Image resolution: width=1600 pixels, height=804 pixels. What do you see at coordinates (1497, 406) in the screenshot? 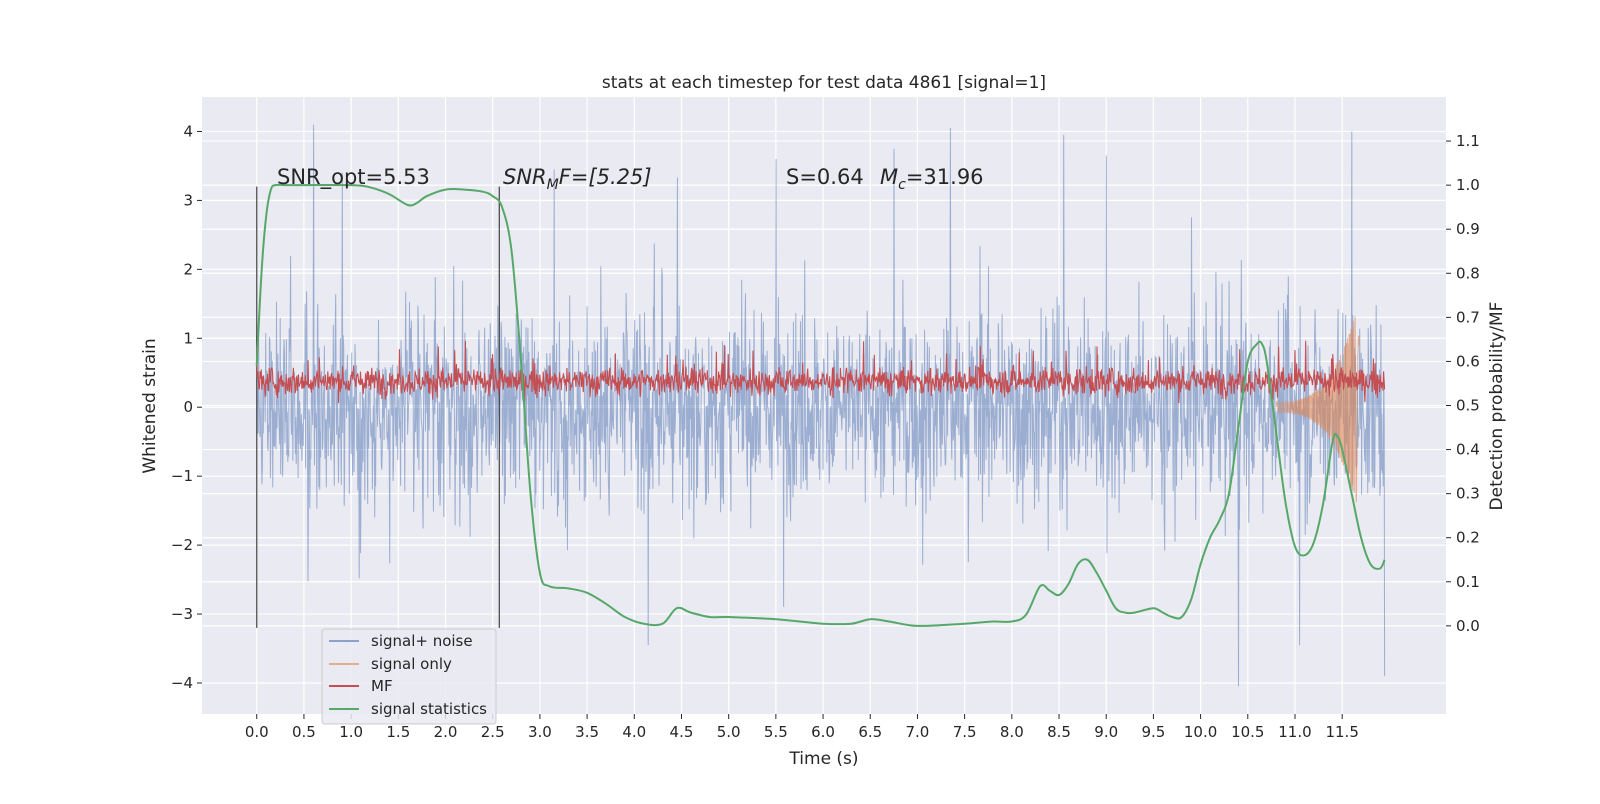
I see `y-right-axis-label: Detection probability/MF` at bounding box center [1497, 406].